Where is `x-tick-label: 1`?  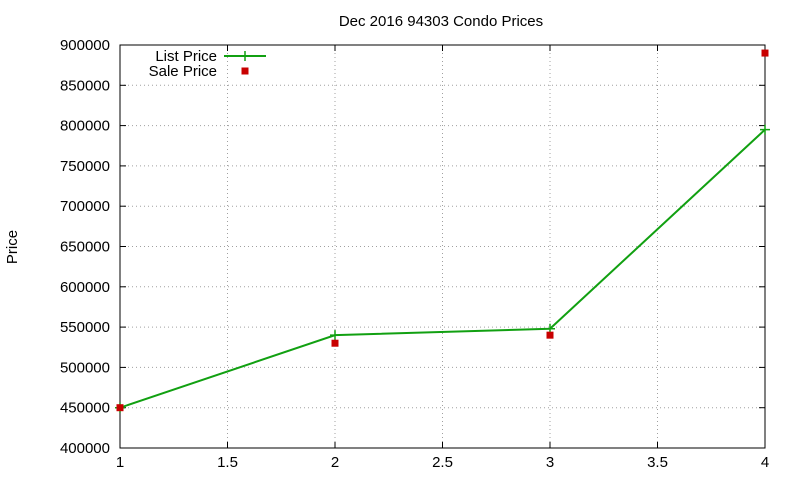
x-tick-label: 1 is located at coordinates (120, 462).